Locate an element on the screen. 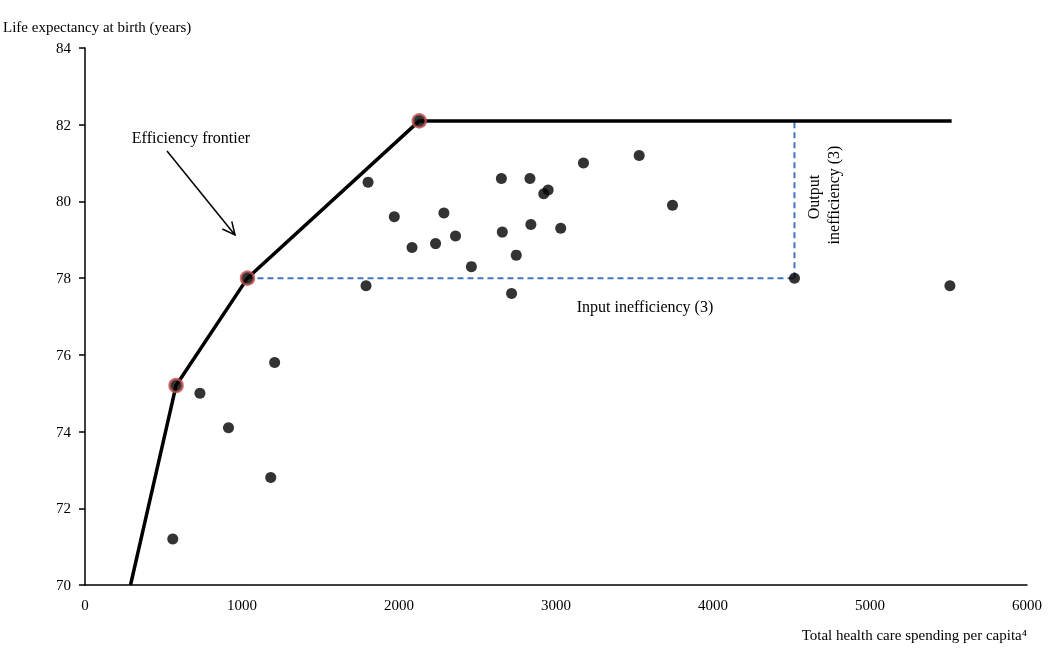 The image size is (1048, 669). x-tick-label: 5000 is located at coordinates (870, 604).